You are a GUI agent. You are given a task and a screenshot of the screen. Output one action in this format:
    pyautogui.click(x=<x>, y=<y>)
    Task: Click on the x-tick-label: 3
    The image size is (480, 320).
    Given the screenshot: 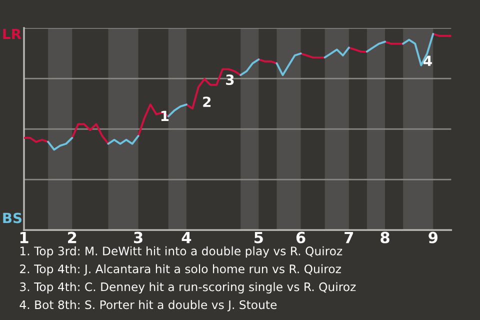 What is the action you would take?
    pyautogui.click(x=138, y=238)
    